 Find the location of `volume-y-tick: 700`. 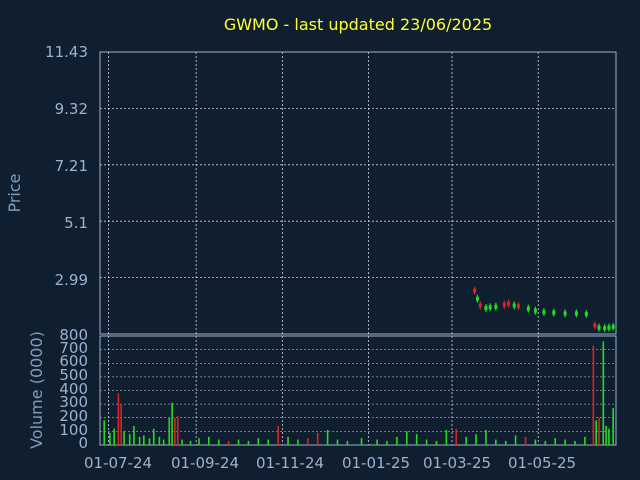

volume-y-tick: 700 is located at coordinates (73, 348).